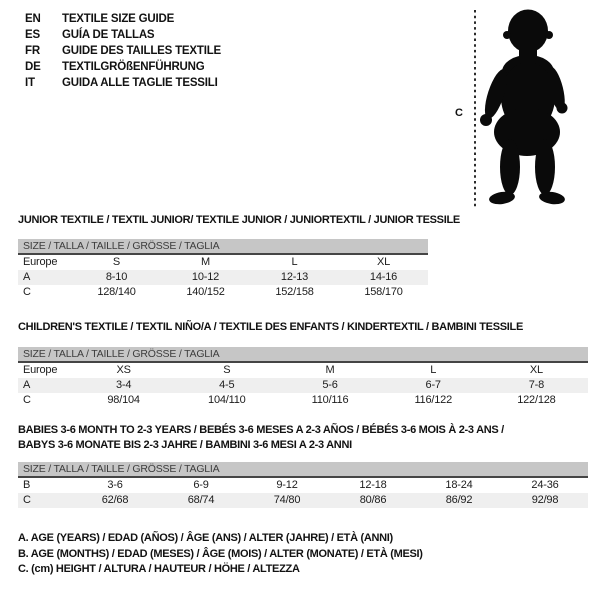 The height and width of the screenshot is (600, 600). What do you see at coordinates (227, 385) in the screenshot?
I see `table-cell: 4-5` at bounding box center [227, 385].